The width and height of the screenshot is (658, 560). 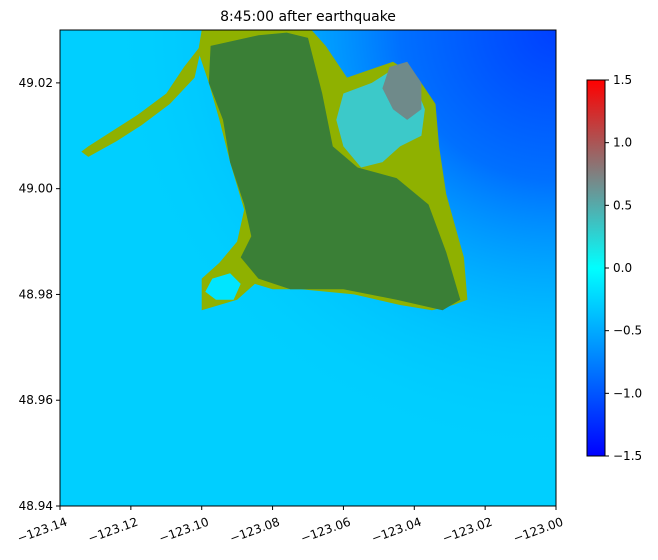 What do you see at coordinates (622, 143) in the screenshot?
I see `colorbar-tick-label: 1.0` at bounding box center [622, 143].